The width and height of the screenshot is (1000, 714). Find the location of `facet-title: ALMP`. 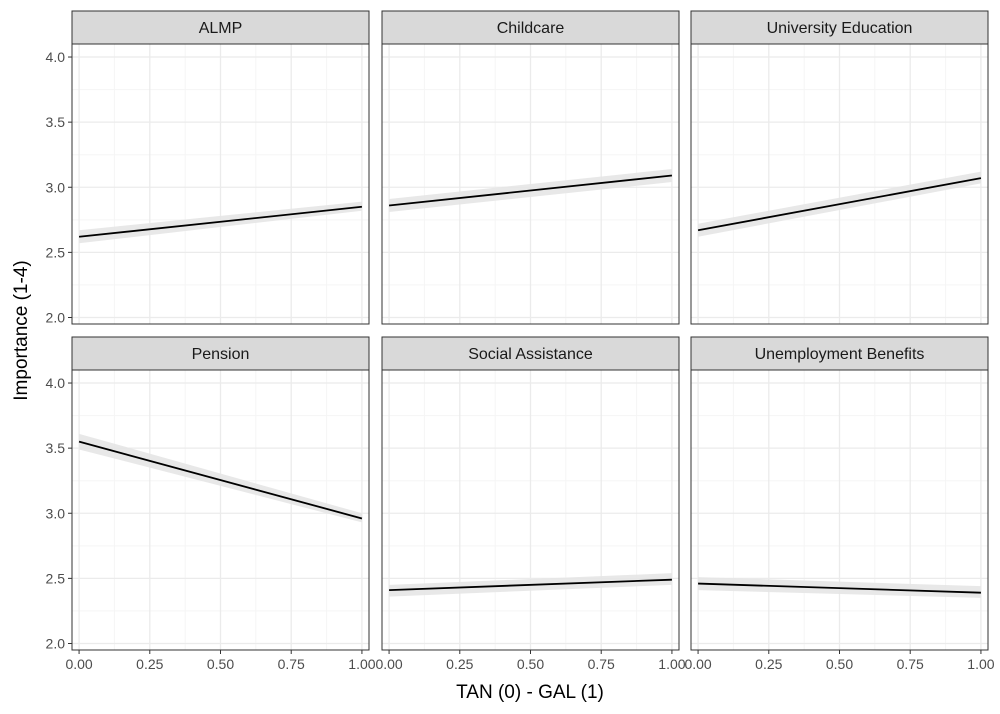

facet-title: ALMP is located at coordinates (221, 28).